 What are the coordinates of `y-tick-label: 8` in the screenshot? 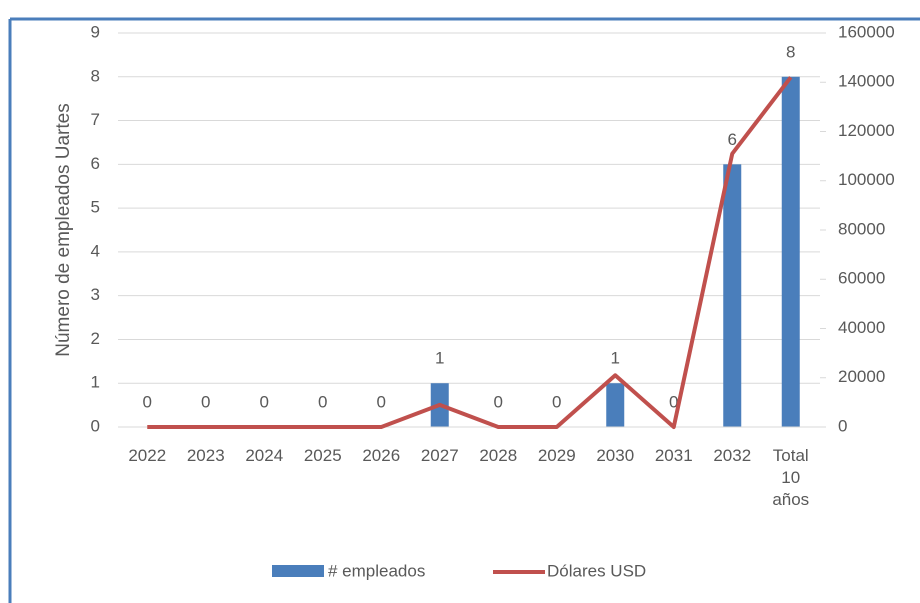 It's located at (95, 75).